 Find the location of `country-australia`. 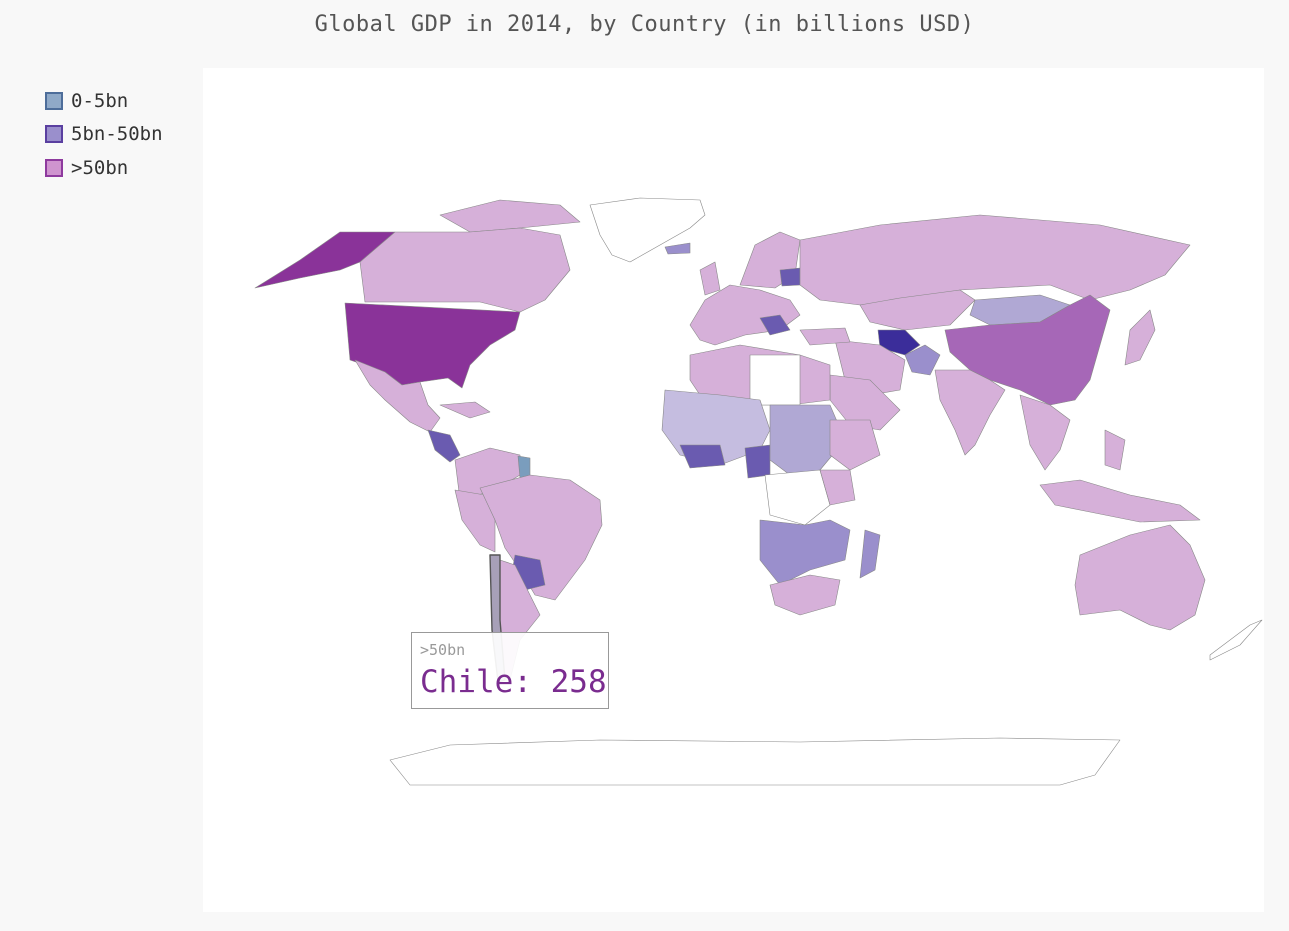

country-australia is located at coordinates (1140, 577).